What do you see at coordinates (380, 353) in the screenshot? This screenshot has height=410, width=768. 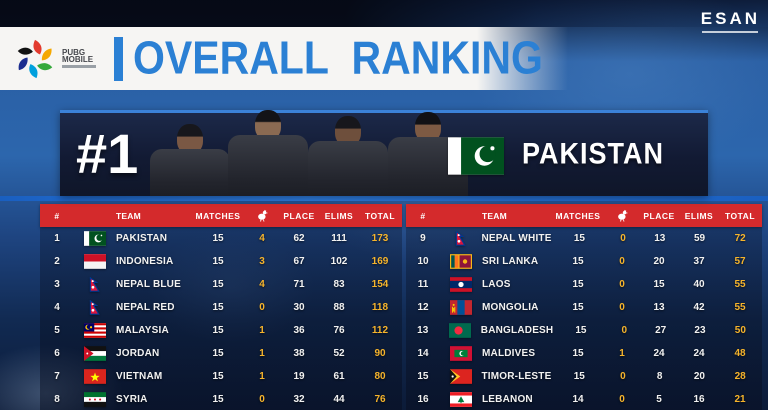 I see `total-cell: 90` at bounding box center [380, 353].